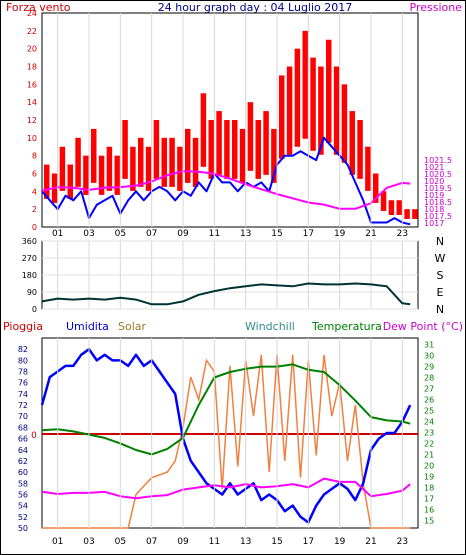  I want to click on temperature-y-tick: 21, so click(429, 454).